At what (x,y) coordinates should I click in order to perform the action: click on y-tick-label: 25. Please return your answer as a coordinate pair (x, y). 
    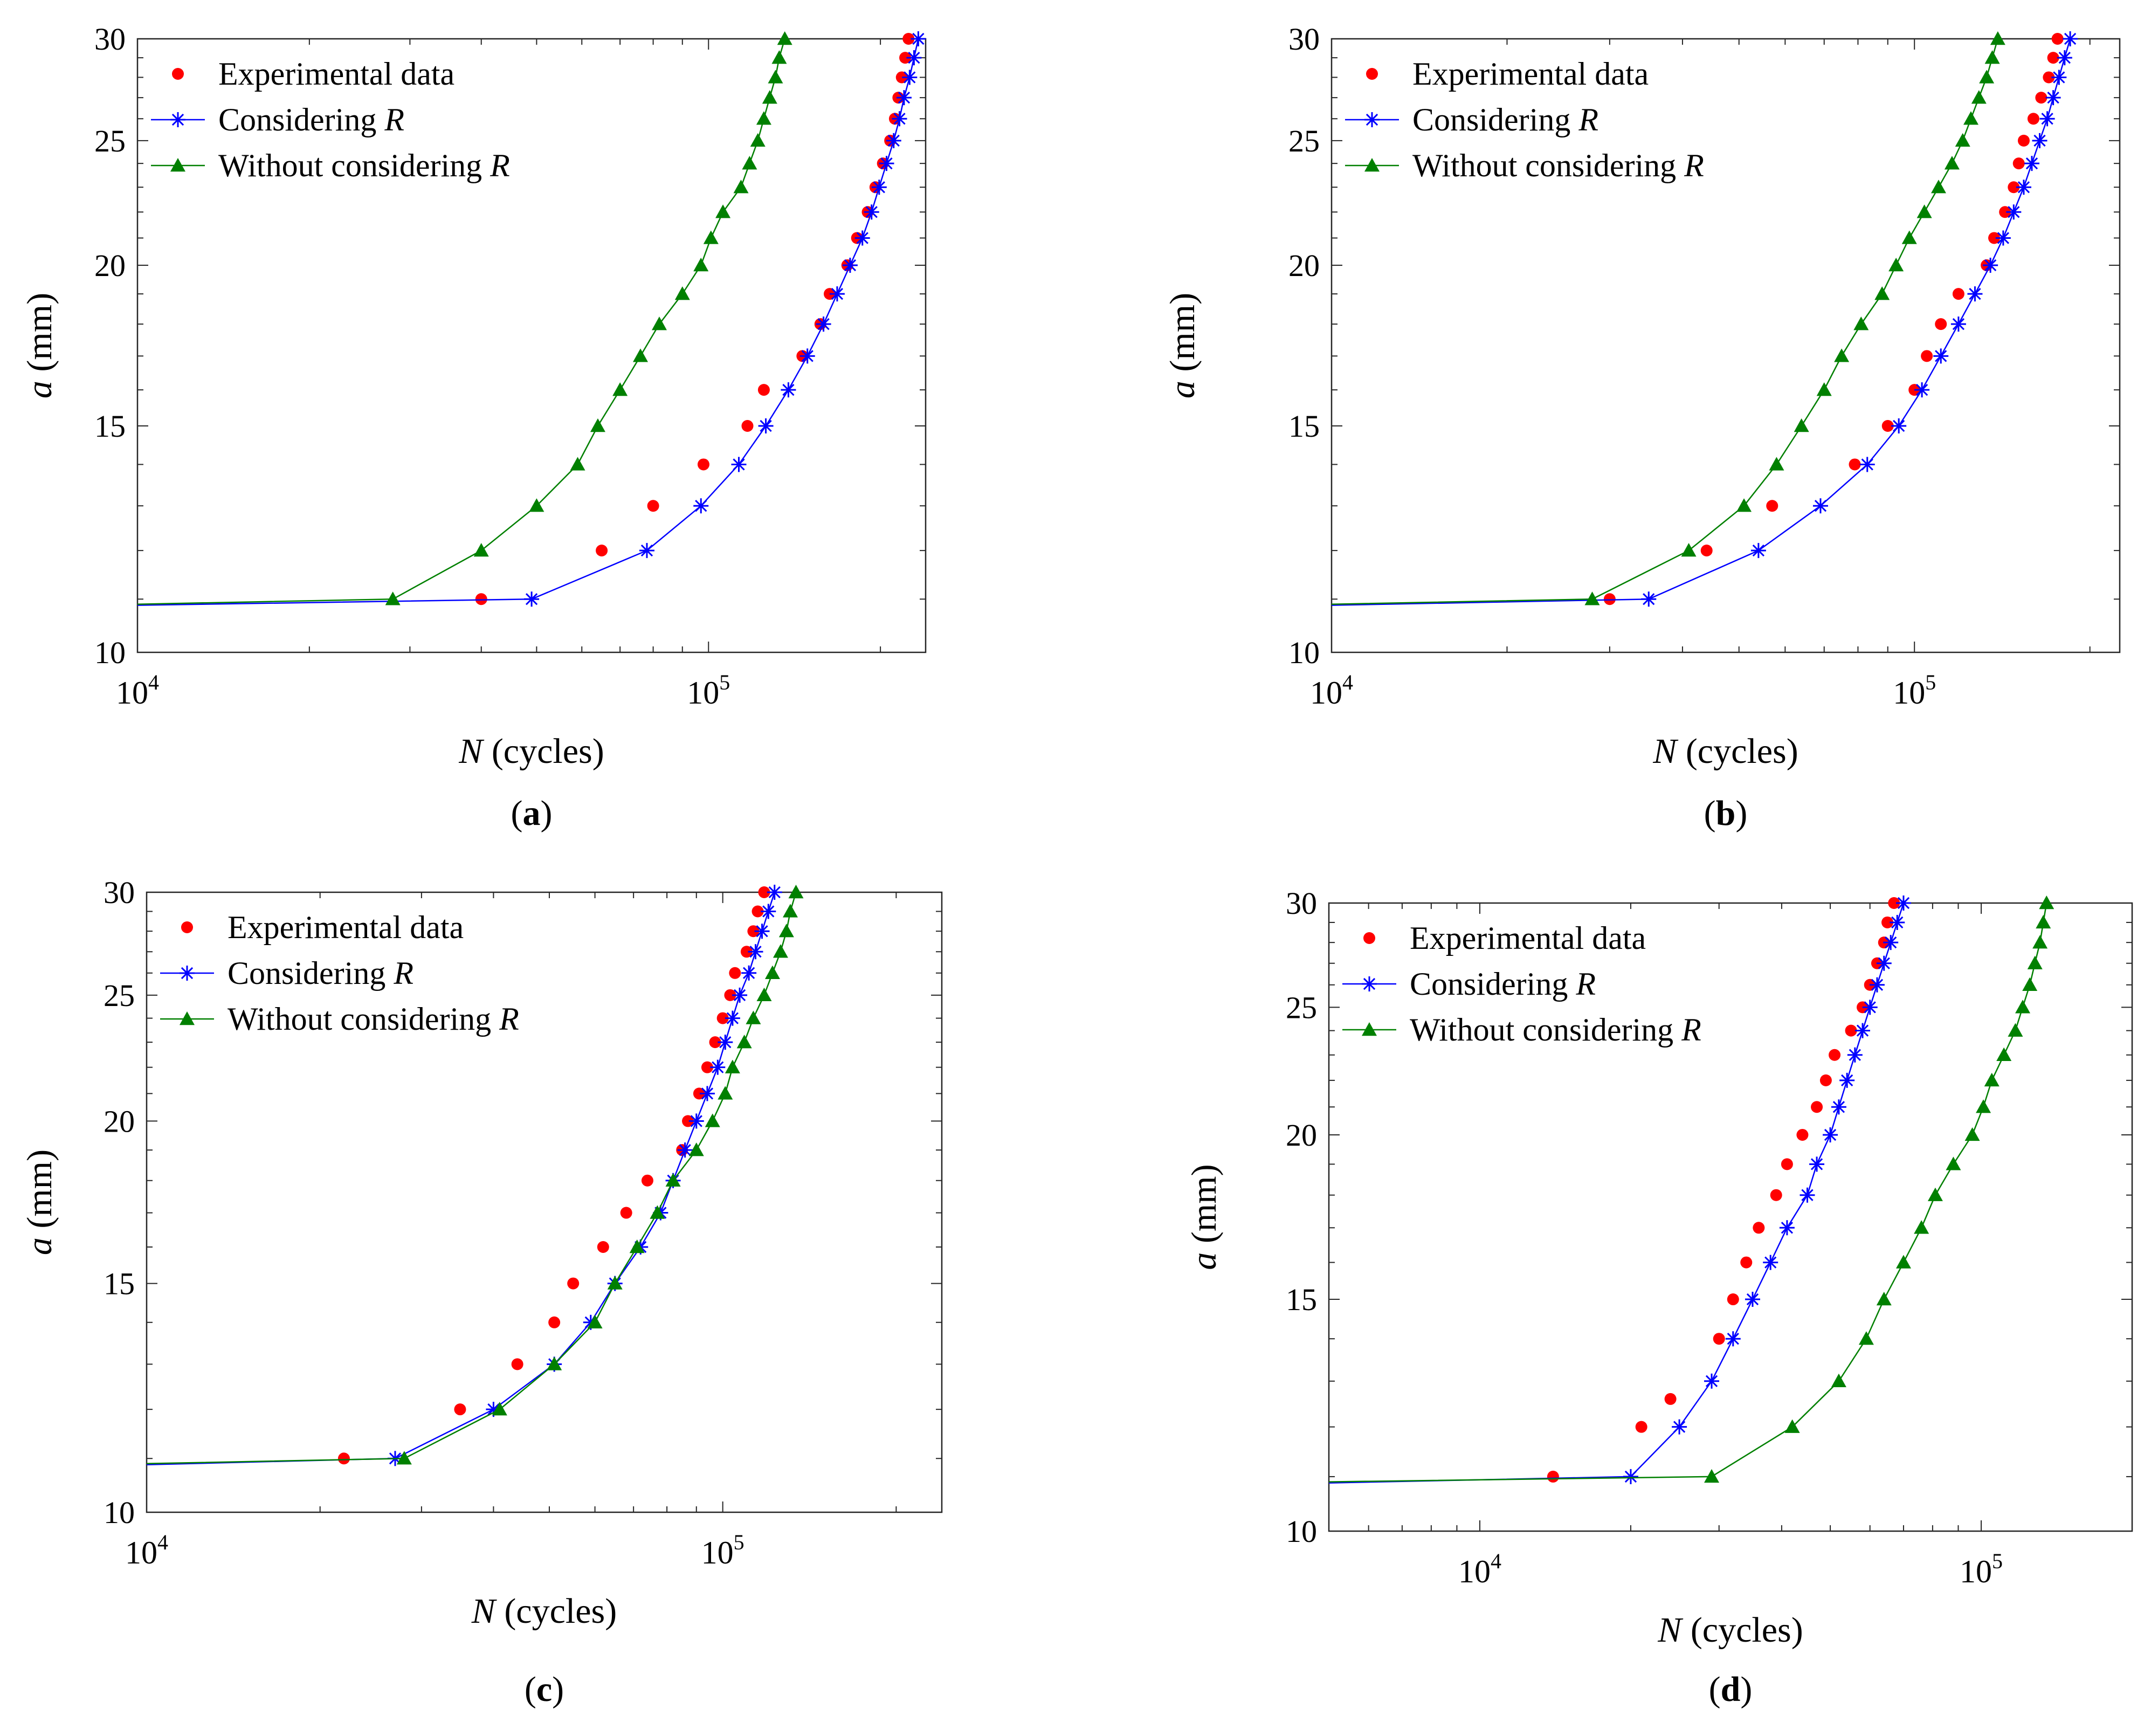
    Looking at the image, I should click on (110, 141).